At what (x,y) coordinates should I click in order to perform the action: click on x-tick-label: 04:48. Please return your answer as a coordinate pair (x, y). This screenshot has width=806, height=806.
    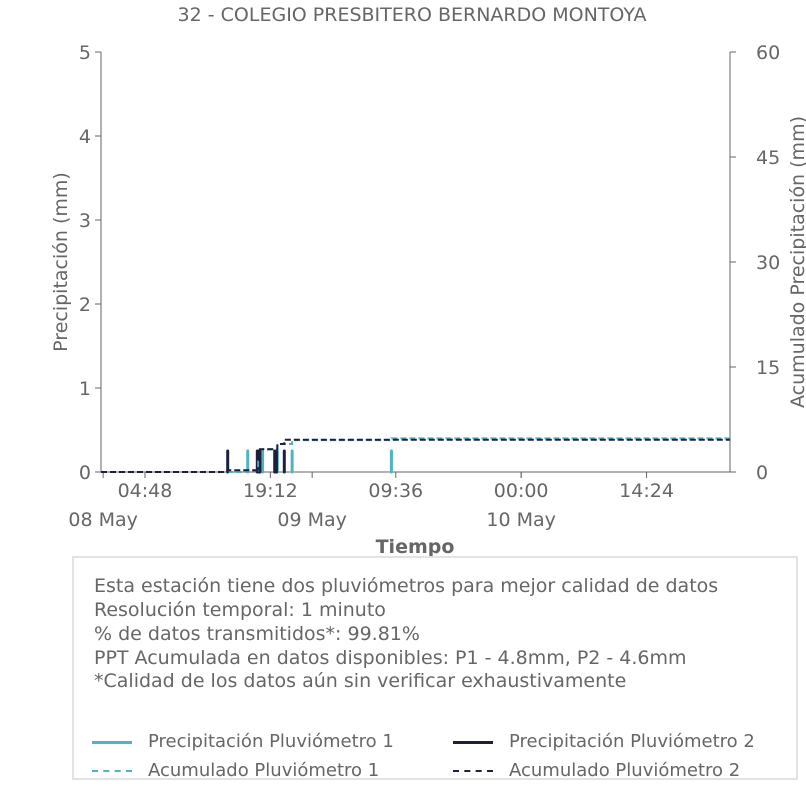
    Looking at the image, I should click on (145, 491).